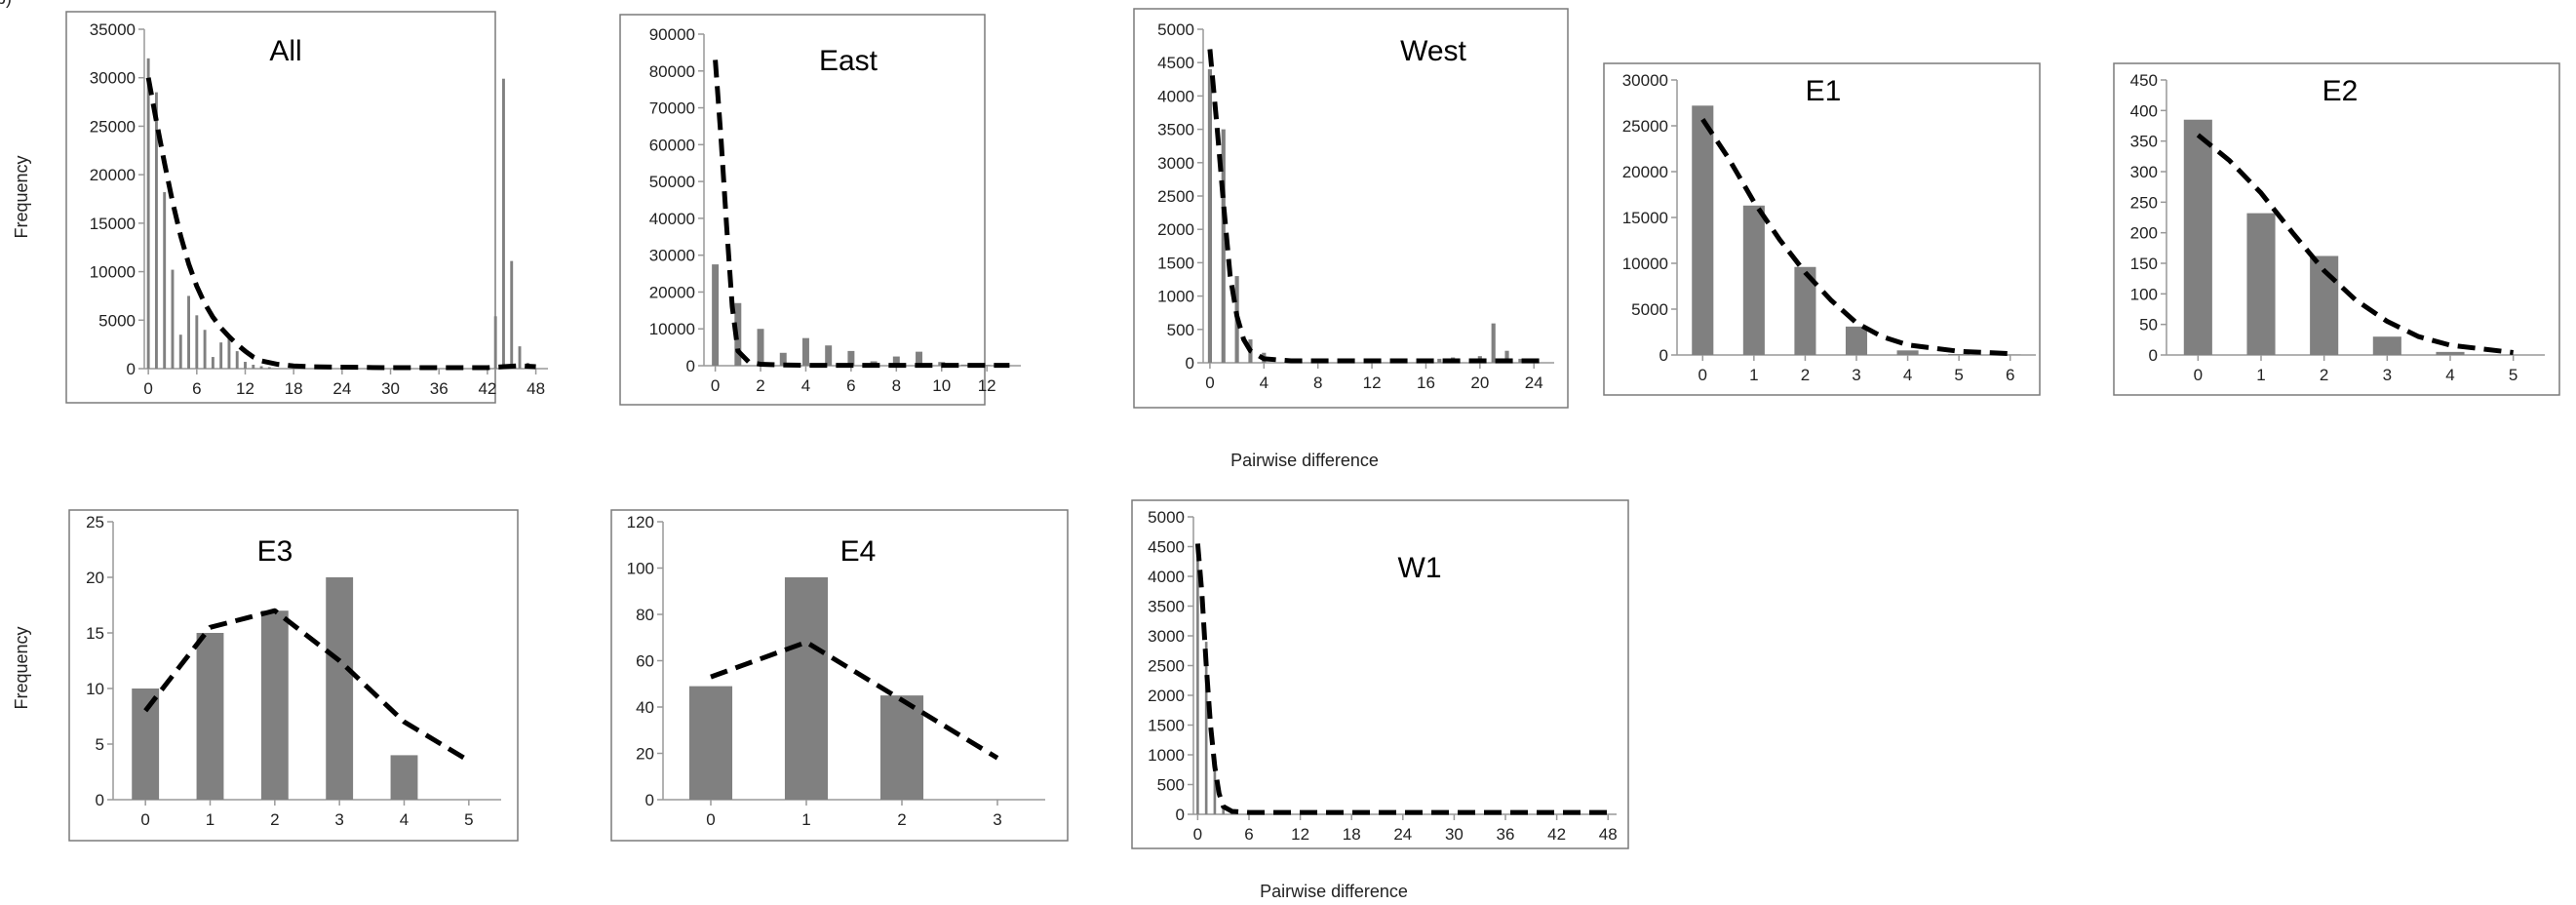 The width and height of the screenshot is (2576, 905). What do you see at coordinates (672, 219) in the screenshot?
I see `y-tick-label: 40000` at bounding box center [672, 219].